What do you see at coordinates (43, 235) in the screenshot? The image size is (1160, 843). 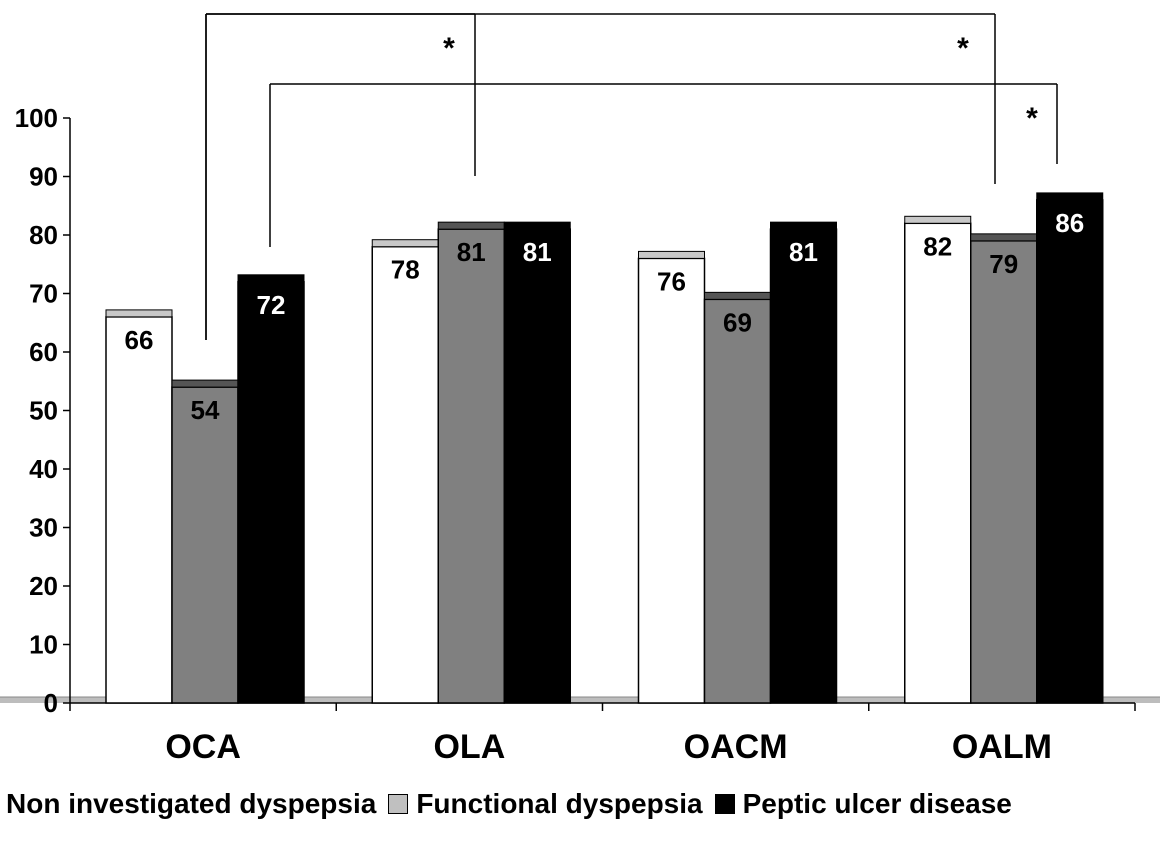 I see `y-tick-label: 80` at bounding box center [43, 235].